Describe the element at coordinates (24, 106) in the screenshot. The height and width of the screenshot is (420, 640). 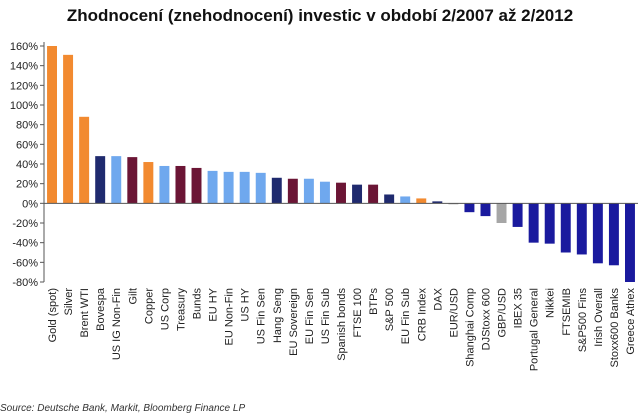
I see `y-tick-label: 100%` at that location.